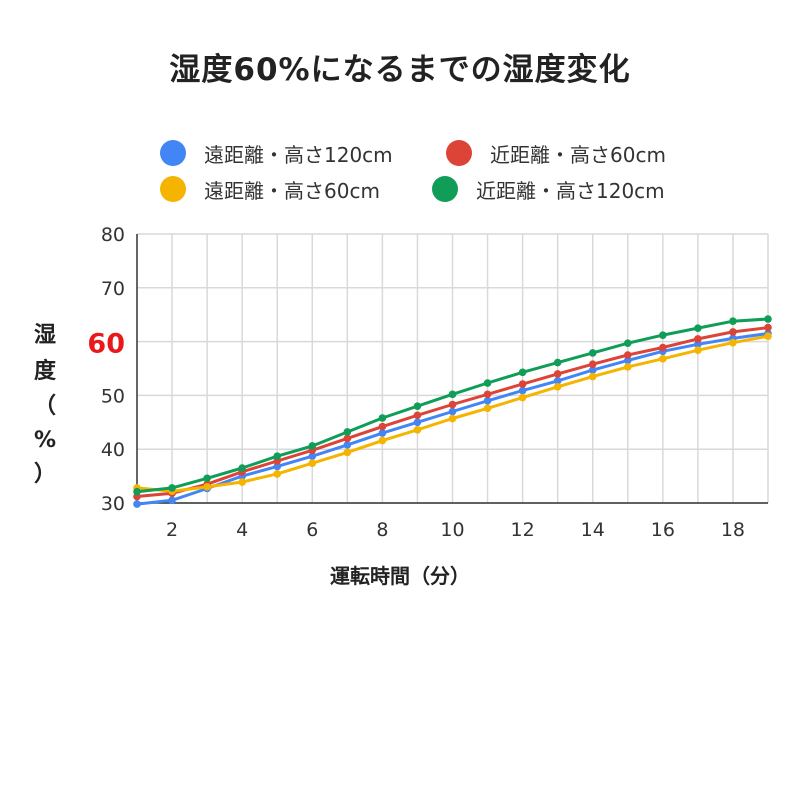 This screenshot has width=800, height=800. Describe the element at coordinates (570, 190) in the screenshot. I see `legend-label: 近距離・高さ120cm` at that location.